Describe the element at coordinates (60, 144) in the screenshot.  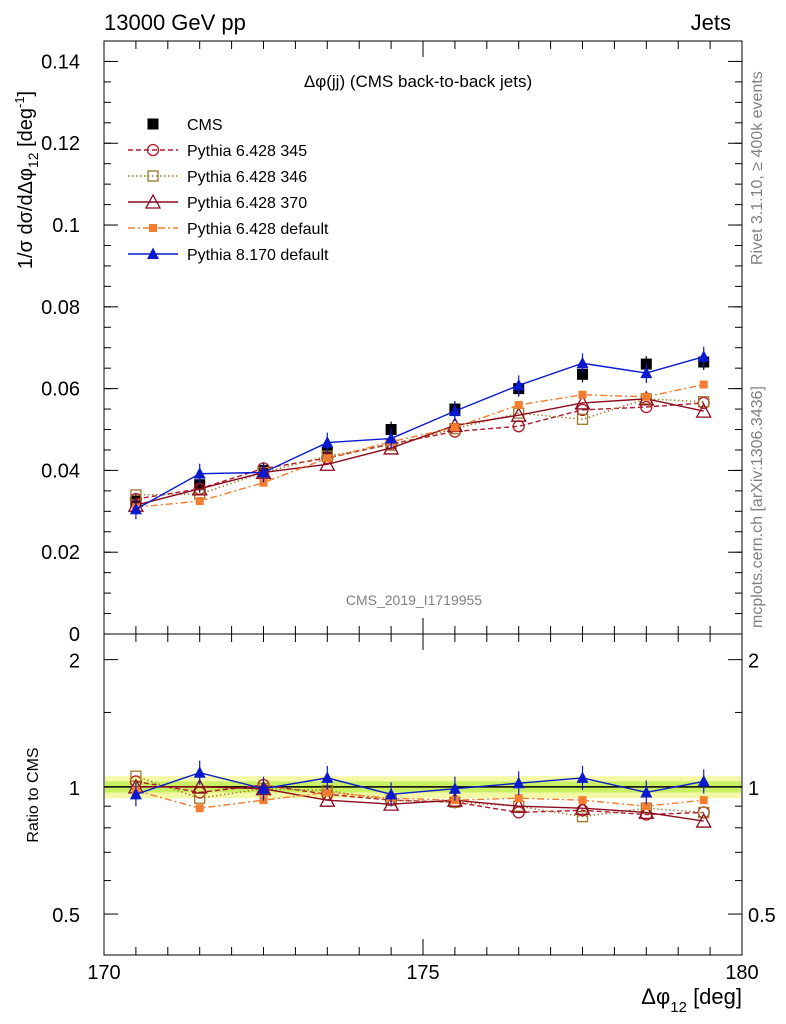
I see `main-y-tick-label: 0.12` at that location.